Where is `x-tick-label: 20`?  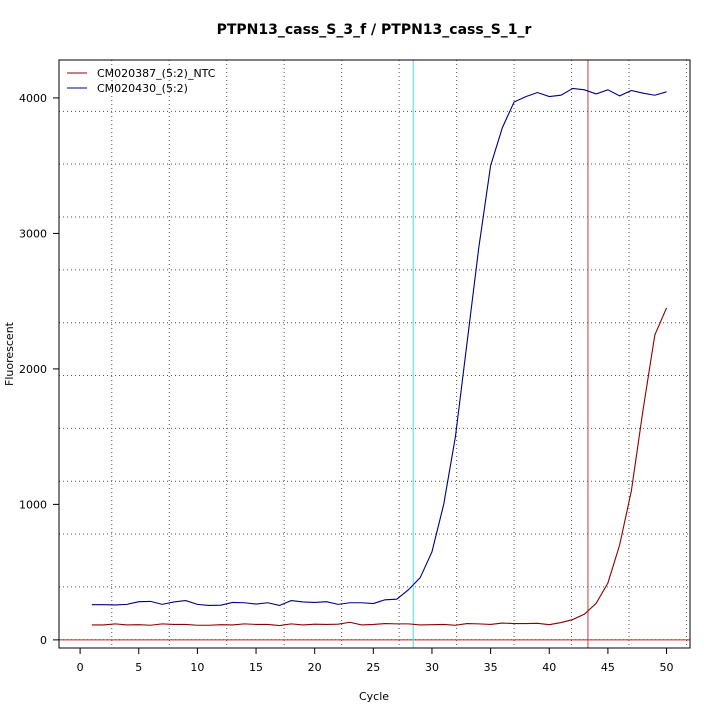 x-tick-label: 20 is located at coordinates (315, 667).